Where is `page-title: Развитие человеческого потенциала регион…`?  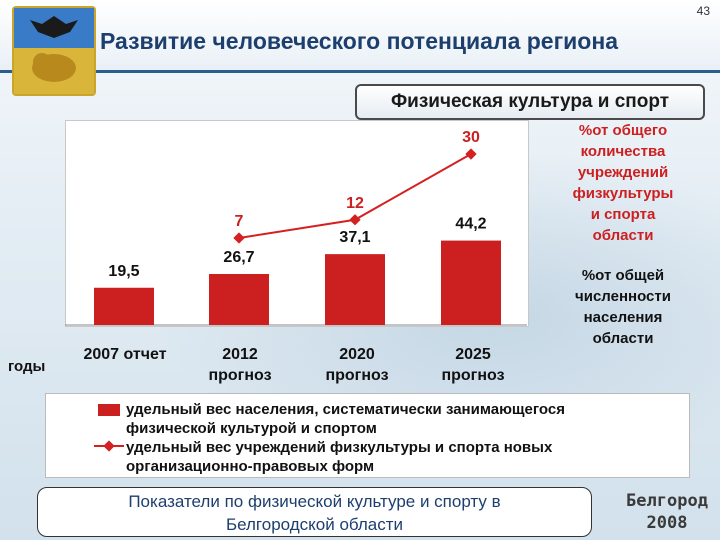 page-title: Развитие человеческого потенциала регион… is located at coordinates (359, 41).